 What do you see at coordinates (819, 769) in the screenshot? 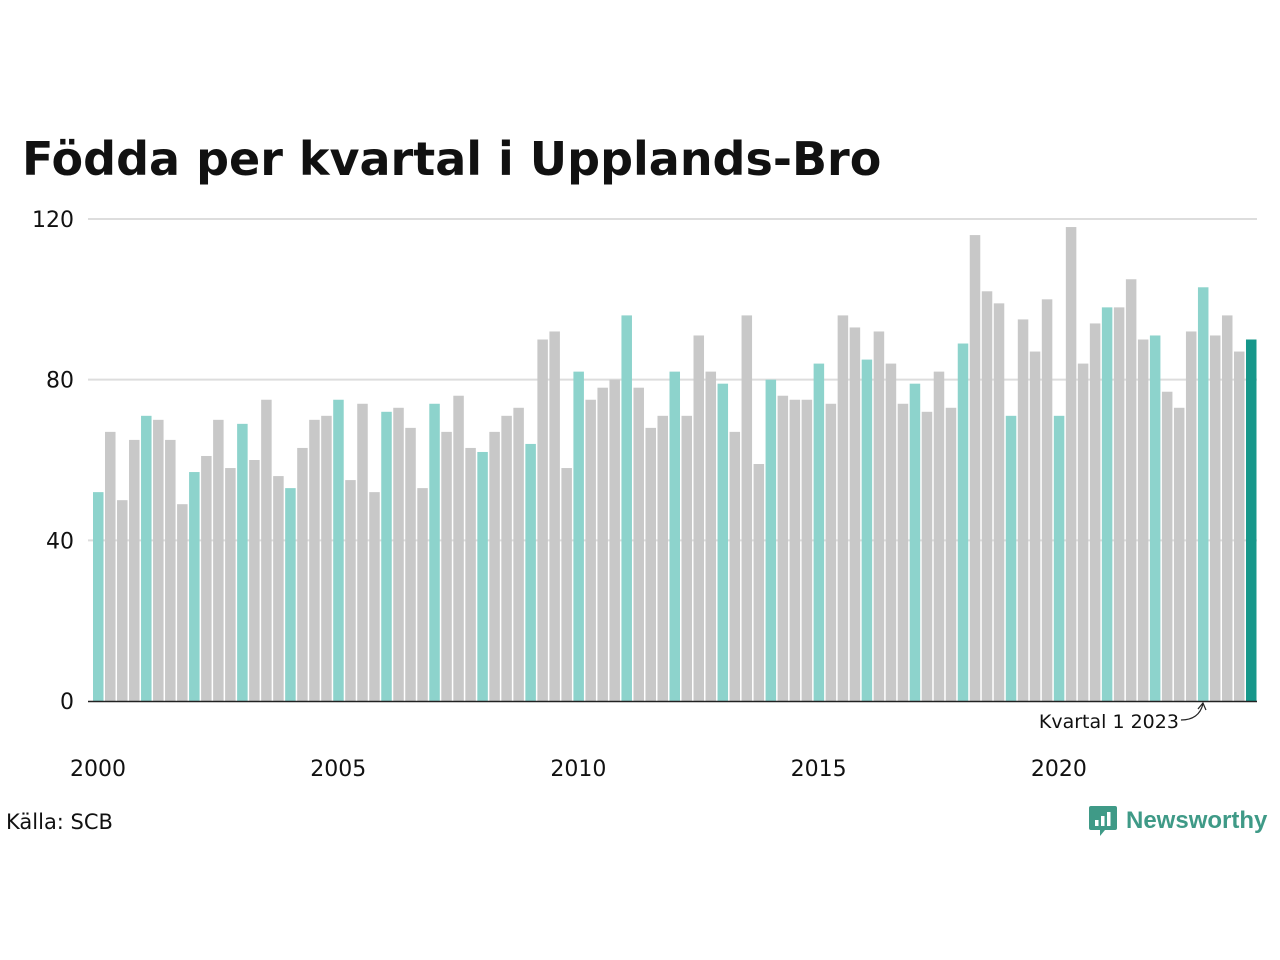
I see `x-tick-label: 2015` at bounding box center [819, 769].